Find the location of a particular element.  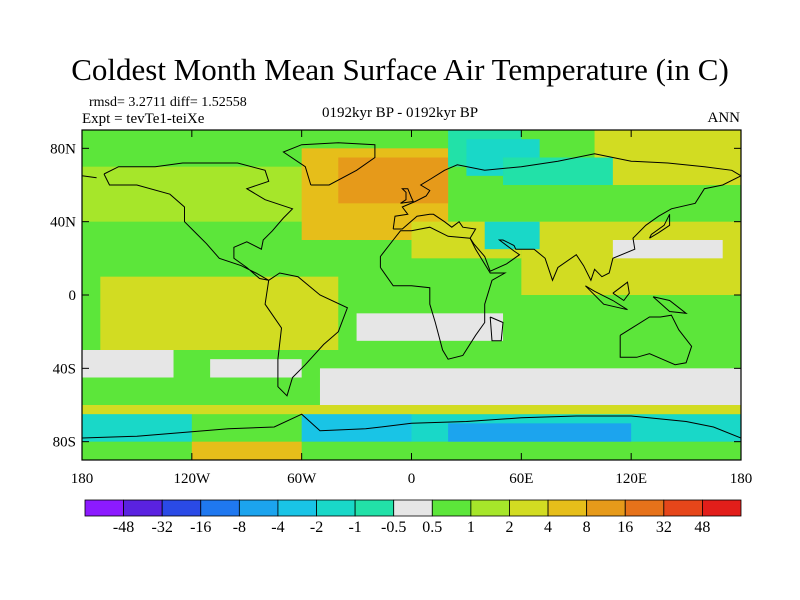

colorbar-label: -16 is located at coordinates (200, 527).